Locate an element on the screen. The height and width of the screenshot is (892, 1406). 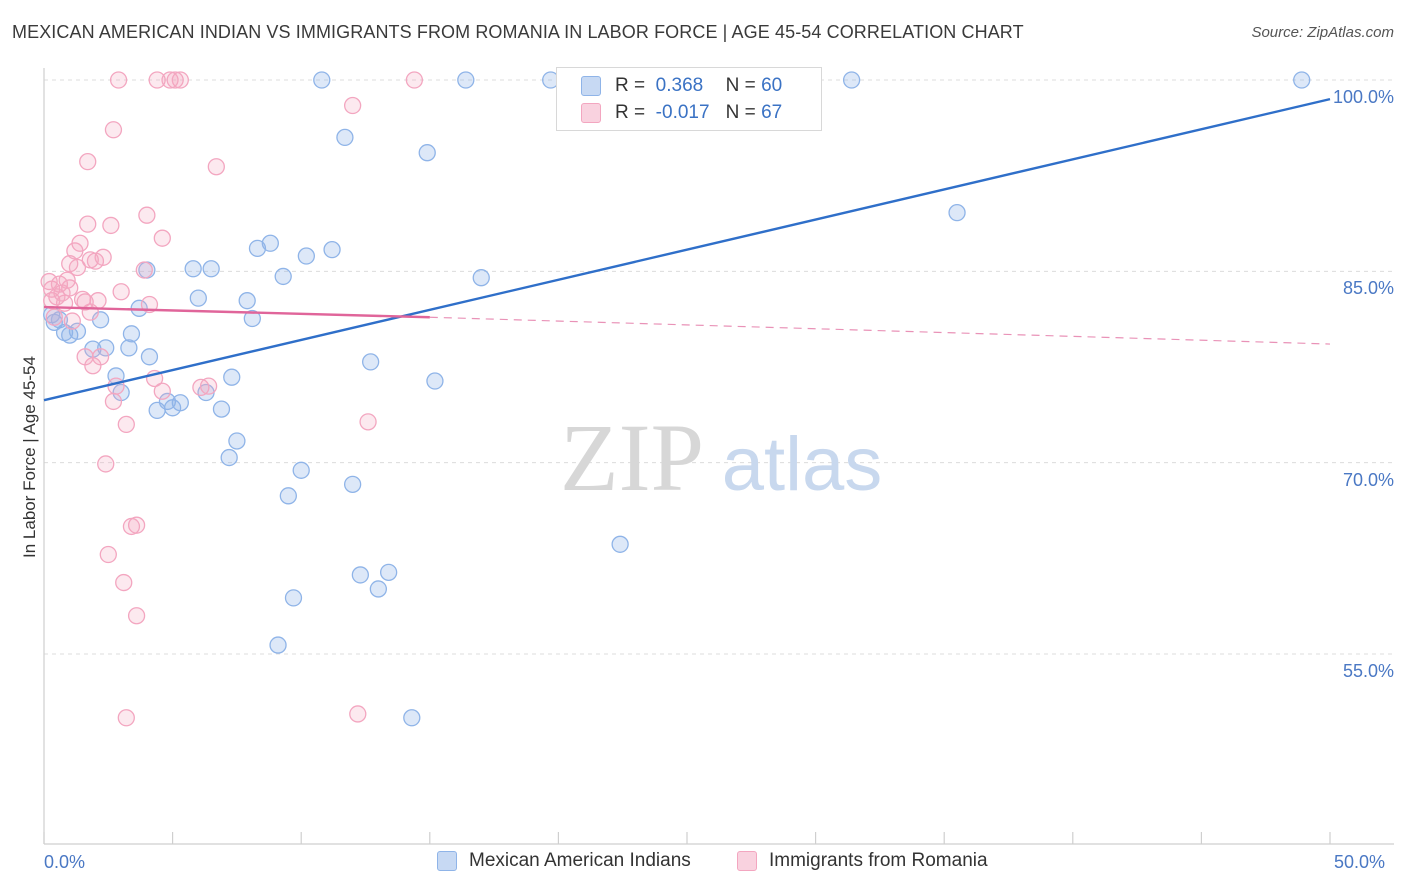
legend-label: Immigrants from Romania is located at coordinates (878, 860).